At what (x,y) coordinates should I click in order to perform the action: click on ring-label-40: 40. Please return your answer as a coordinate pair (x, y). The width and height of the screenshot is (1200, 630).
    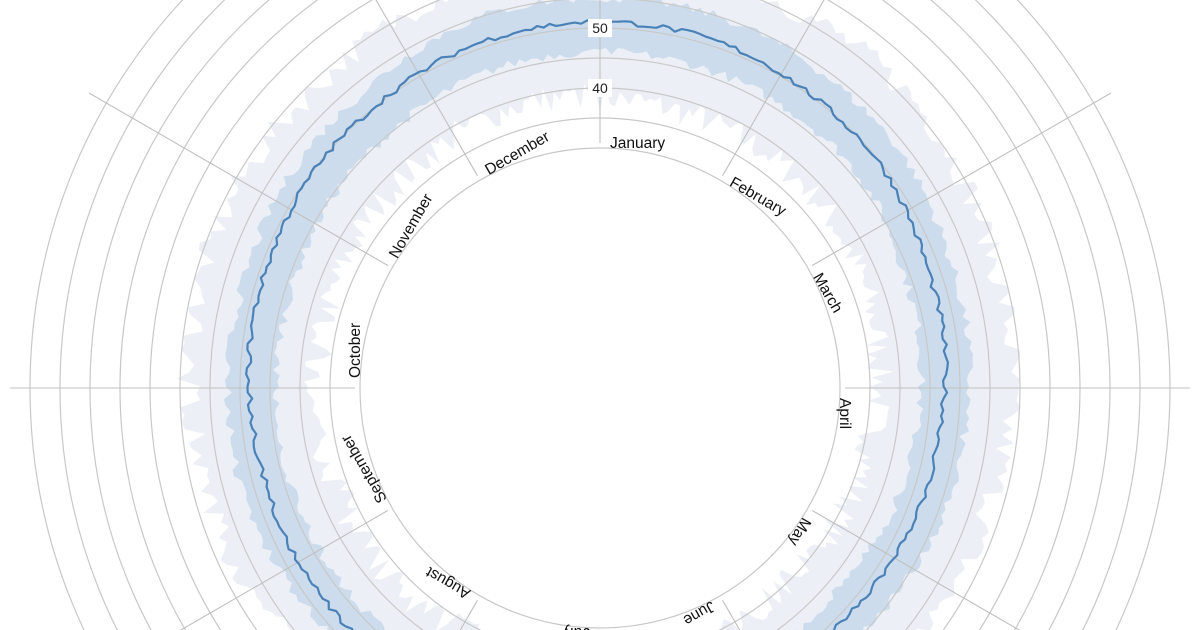
    Looking at the image, I should click on (600, 88).